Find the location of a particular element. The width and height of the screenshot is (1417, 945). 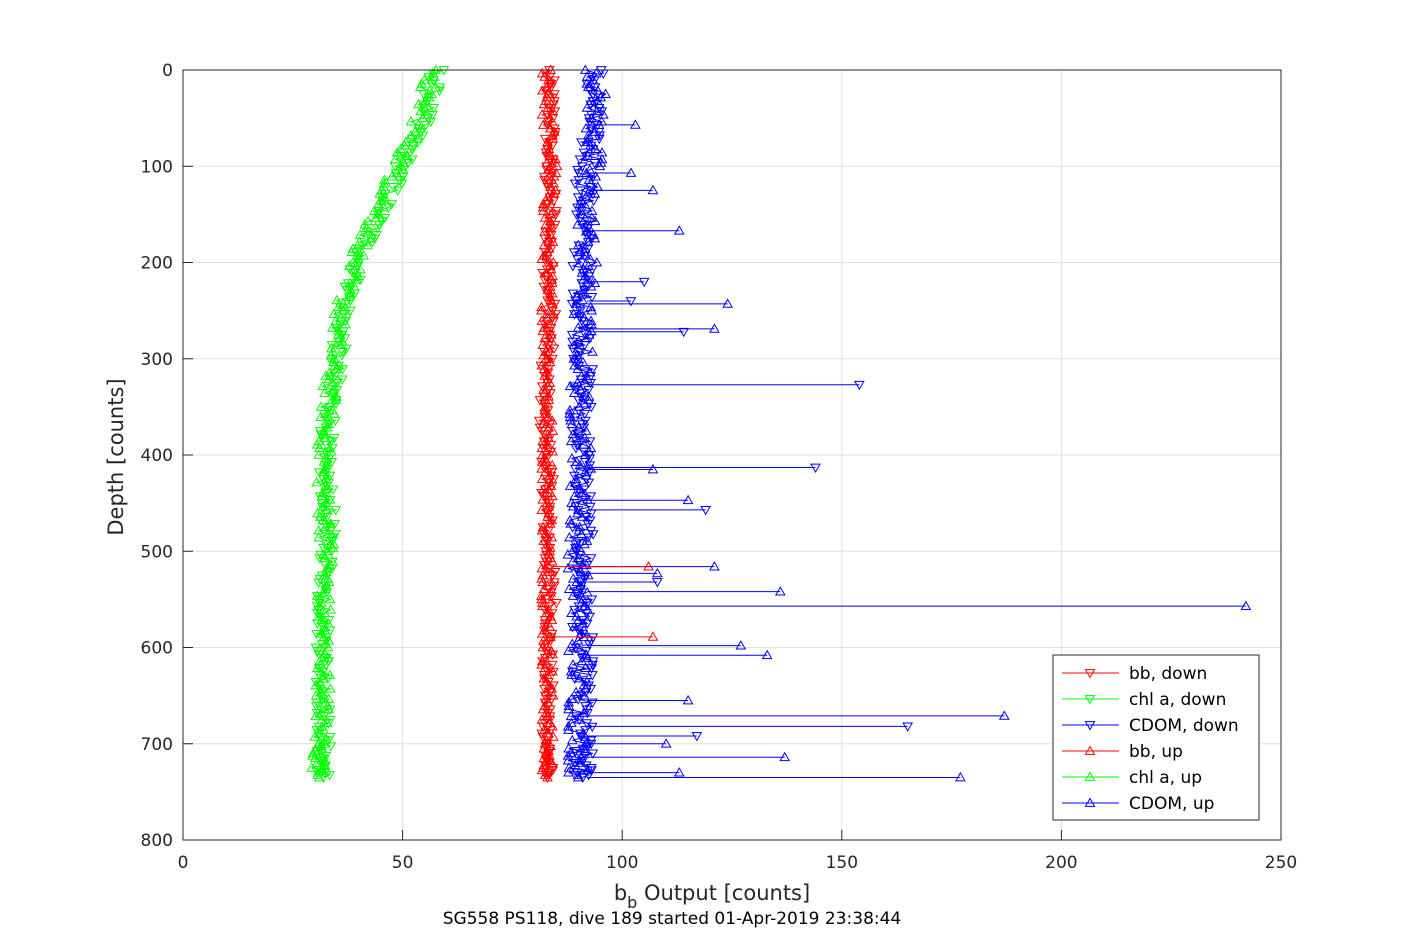

x-tick-label: 0 is located at coordinates (183, 863).